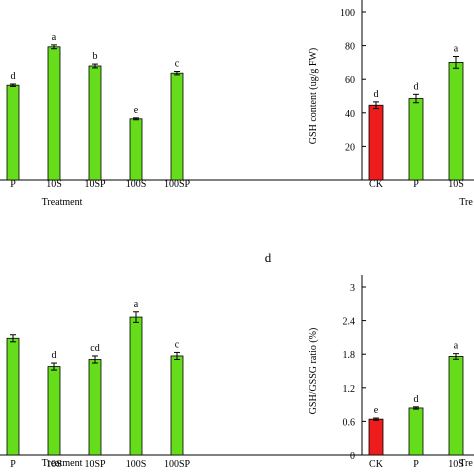  What do you see at coordinates (313, 96) in the screenshot?
I see `y-axis-label: GSH content (ug/g FW)` at bounding box center [313, 96].